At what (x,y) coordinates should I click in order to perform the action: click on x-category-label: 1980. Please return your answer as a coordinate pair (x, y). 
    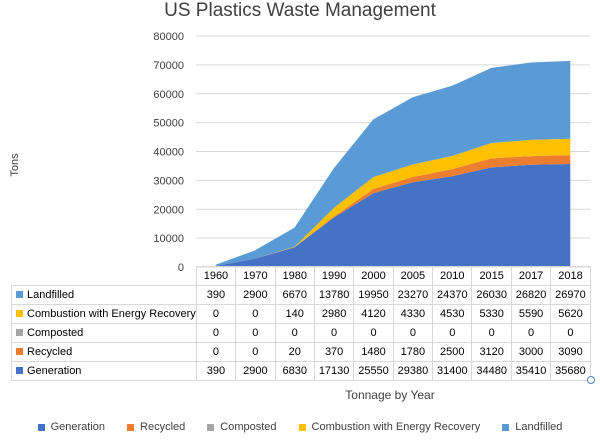
    Looking at the image, I should click on (294, 276).